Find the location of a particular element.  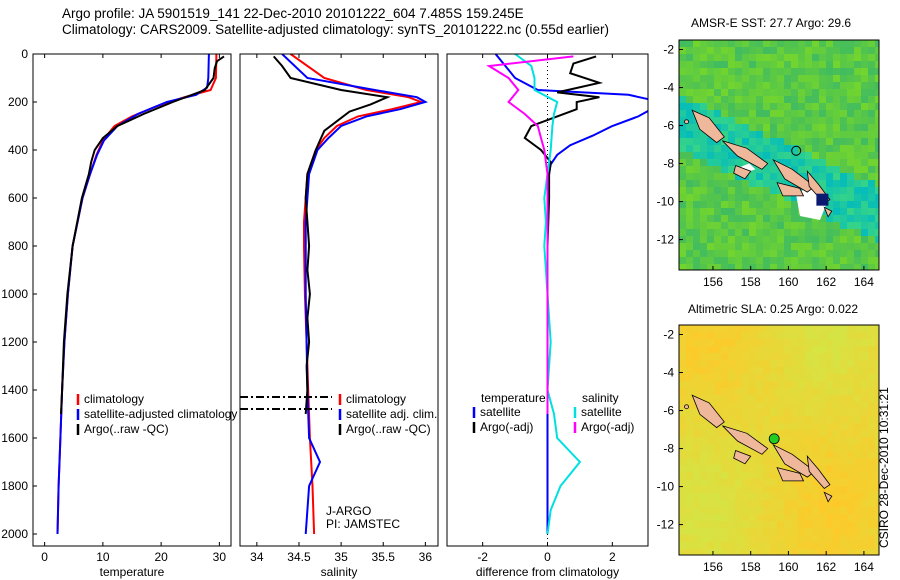

temperature-ytick-label: 1200 is located at coordinates (14, 342).